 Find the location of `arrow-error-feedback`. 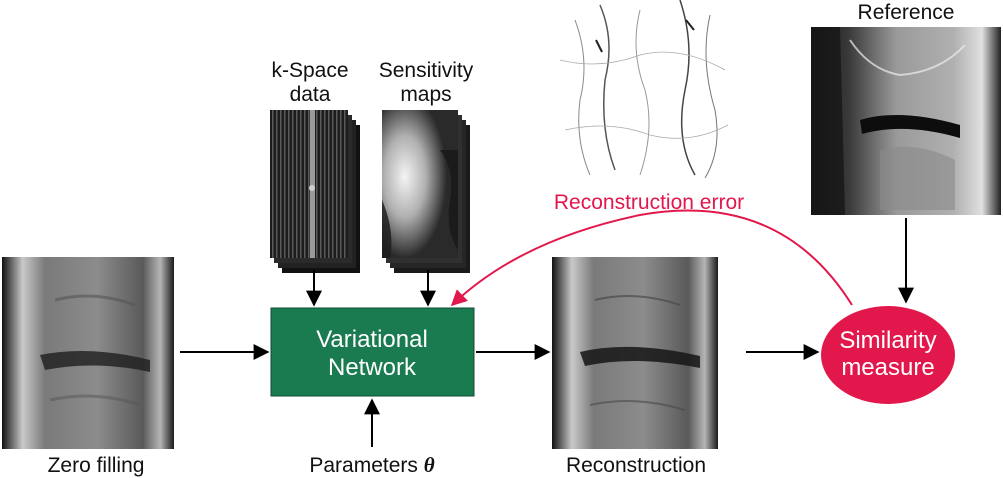

arrow-error-feedback is located at coordinates (651, 258).